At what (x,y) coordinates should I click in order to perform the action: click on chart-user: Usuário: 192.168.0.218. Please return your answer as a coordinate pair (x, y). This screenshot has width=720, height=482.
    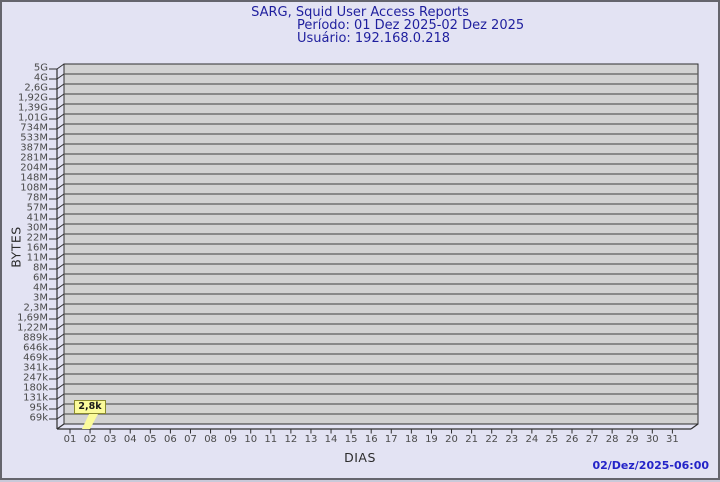
    Looking at the image, I should click on (374, 38).